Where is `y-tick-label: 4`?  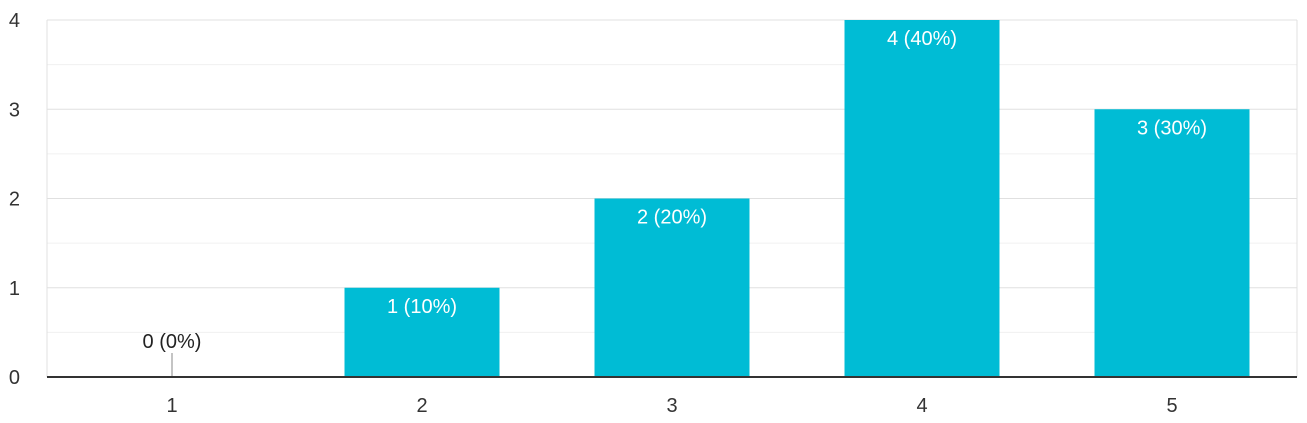
y-tick-label: 4 is located at coordinates (14, 21).